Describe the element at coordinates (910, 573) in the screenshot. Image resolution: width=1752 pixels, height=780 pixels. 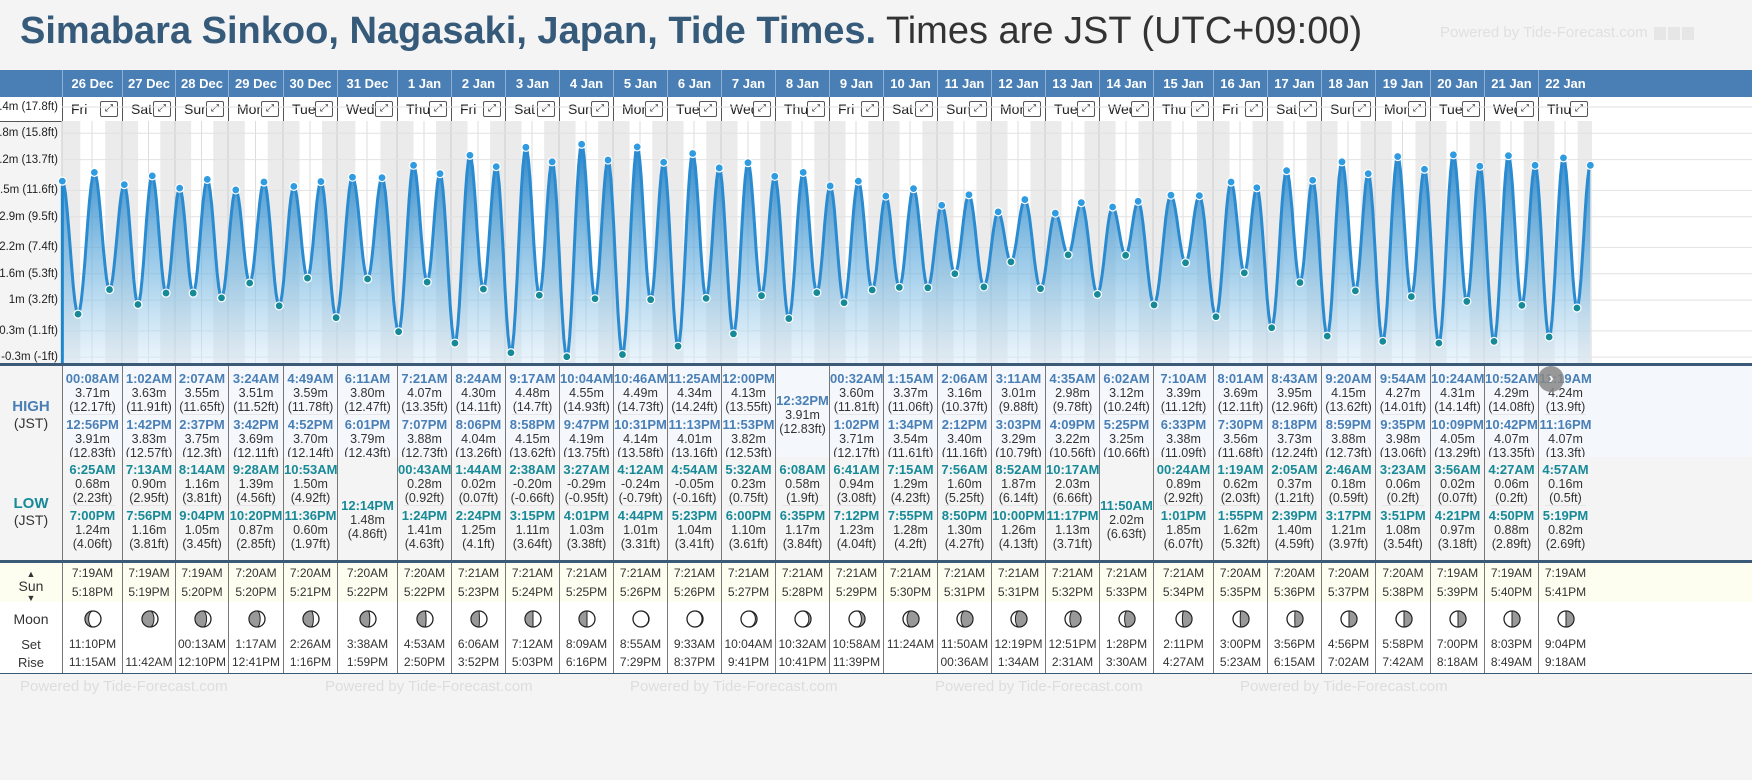
I see `sunrise-time: 7:21AM` at that location.